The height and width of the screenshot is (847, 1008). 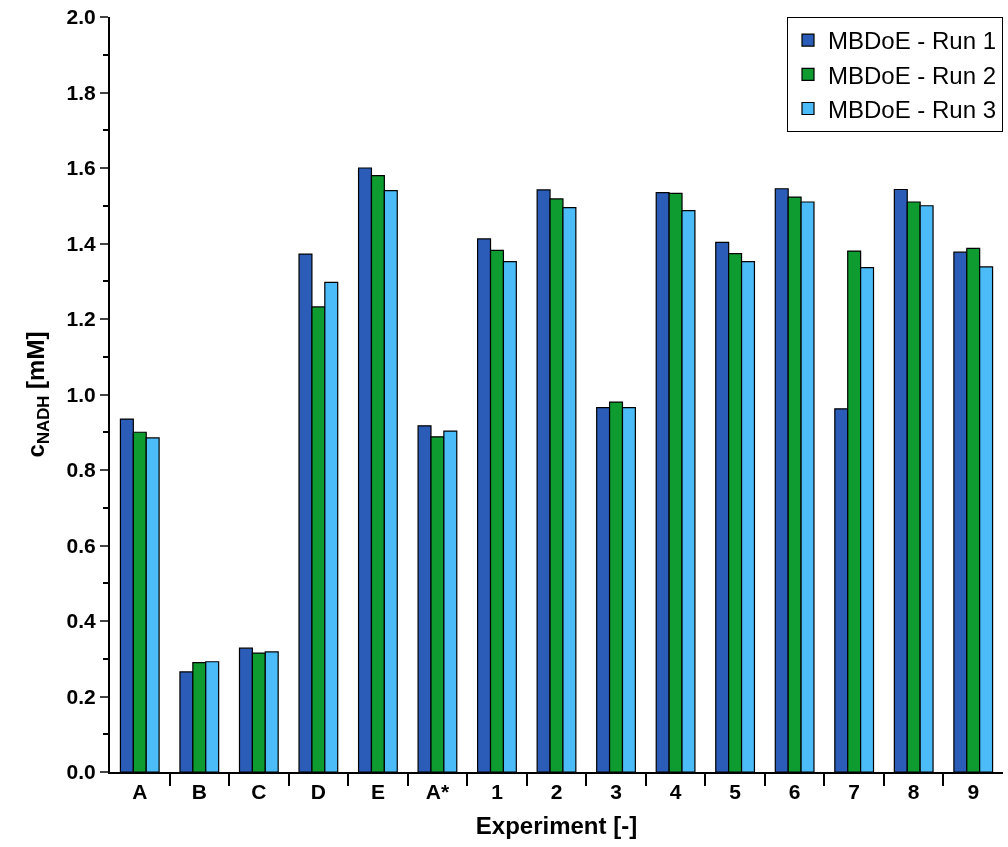 I want to click on y-tick-label: 0.2, so click(x=81, y=696).